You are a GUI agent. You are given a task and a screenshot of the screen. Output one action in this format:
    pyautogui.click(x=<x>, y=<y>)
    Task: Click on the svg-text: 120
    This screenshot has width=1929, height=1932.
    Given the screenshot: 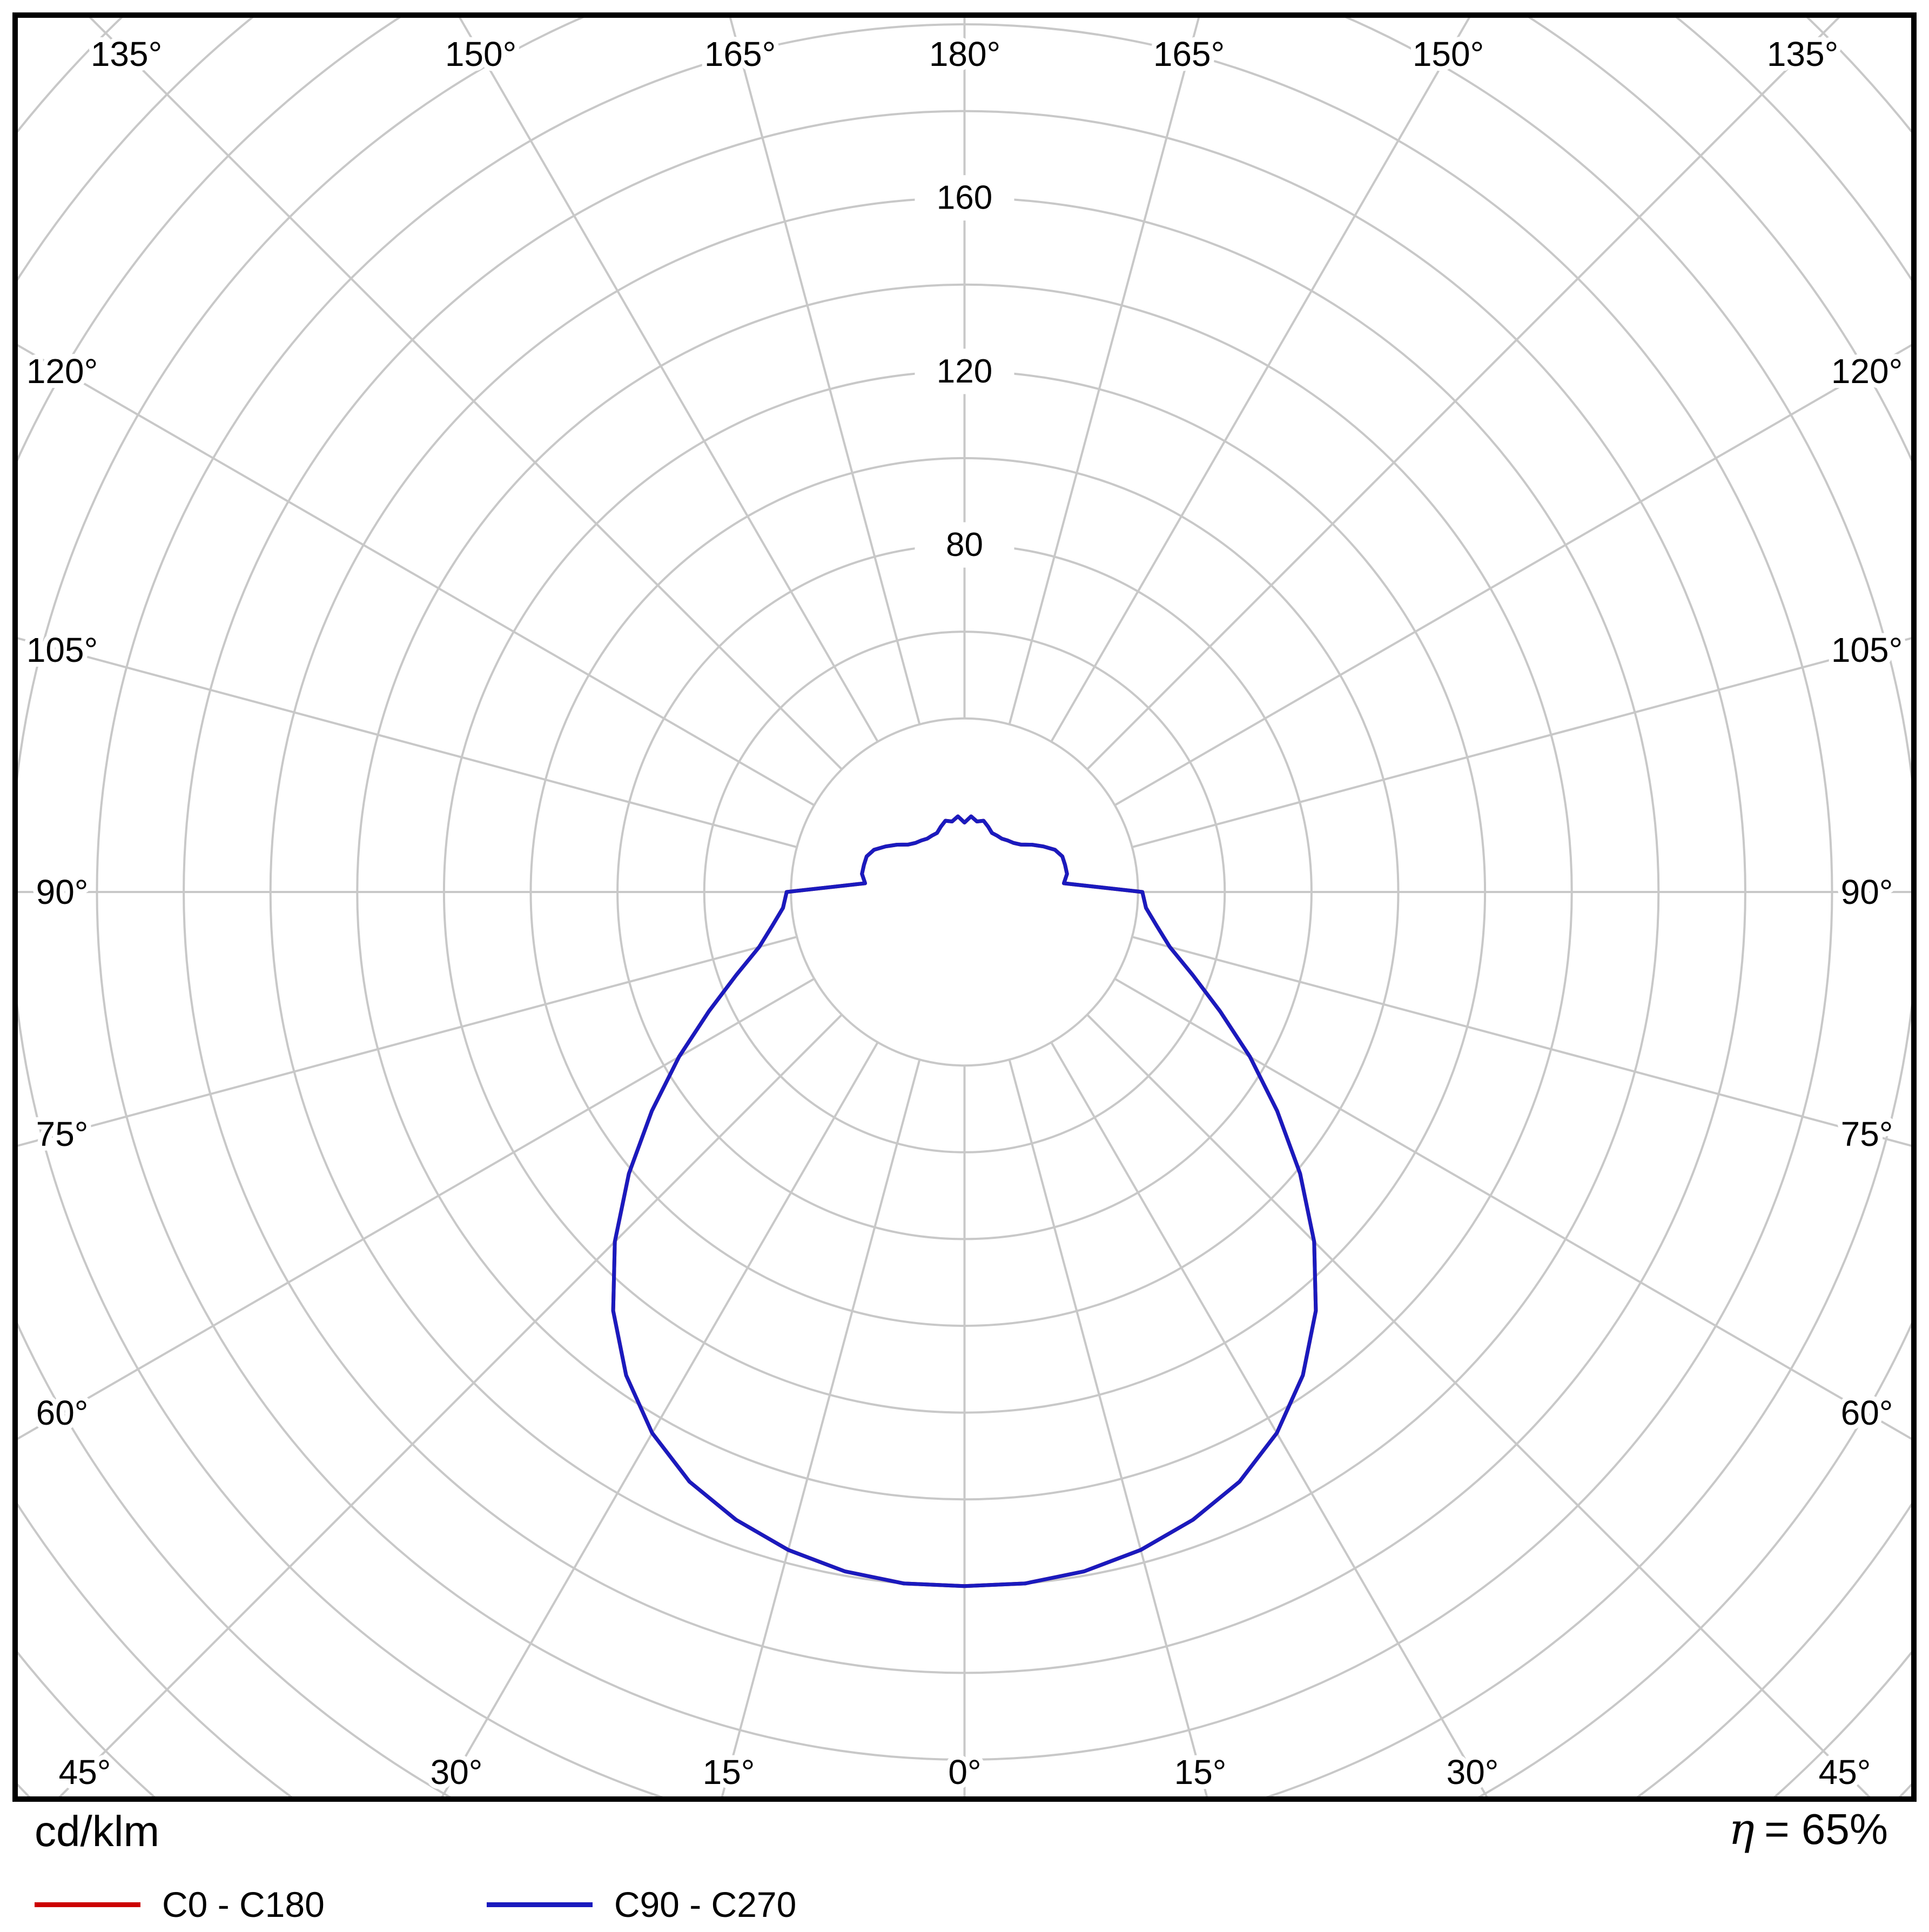 What is the action you would take?
    pyautogui.click(x=965, y=372)
    